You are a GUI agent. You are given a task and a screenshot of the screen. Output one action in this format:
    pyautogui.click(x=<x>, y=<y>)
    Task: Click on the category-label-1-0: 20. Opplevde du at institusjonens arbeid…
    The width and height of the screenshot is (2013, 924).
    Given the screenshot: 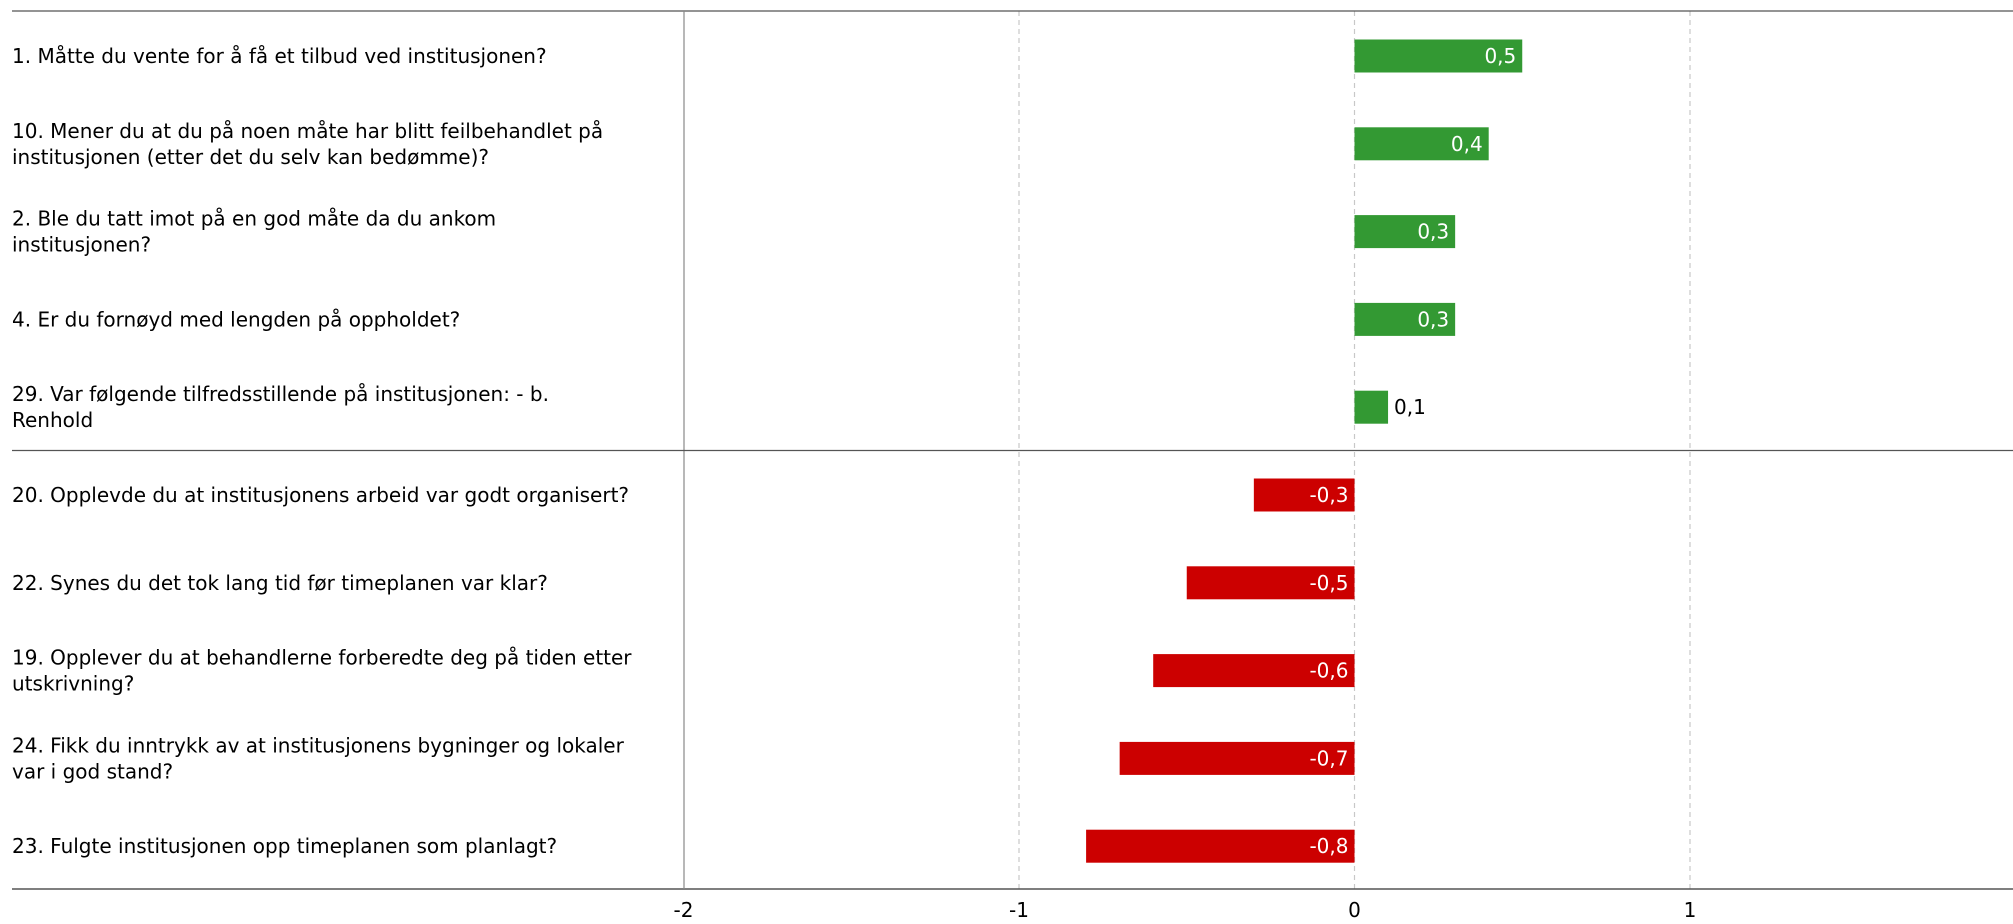 What is the action you would take?
    pyautogui.click(x=320, y=495)
    